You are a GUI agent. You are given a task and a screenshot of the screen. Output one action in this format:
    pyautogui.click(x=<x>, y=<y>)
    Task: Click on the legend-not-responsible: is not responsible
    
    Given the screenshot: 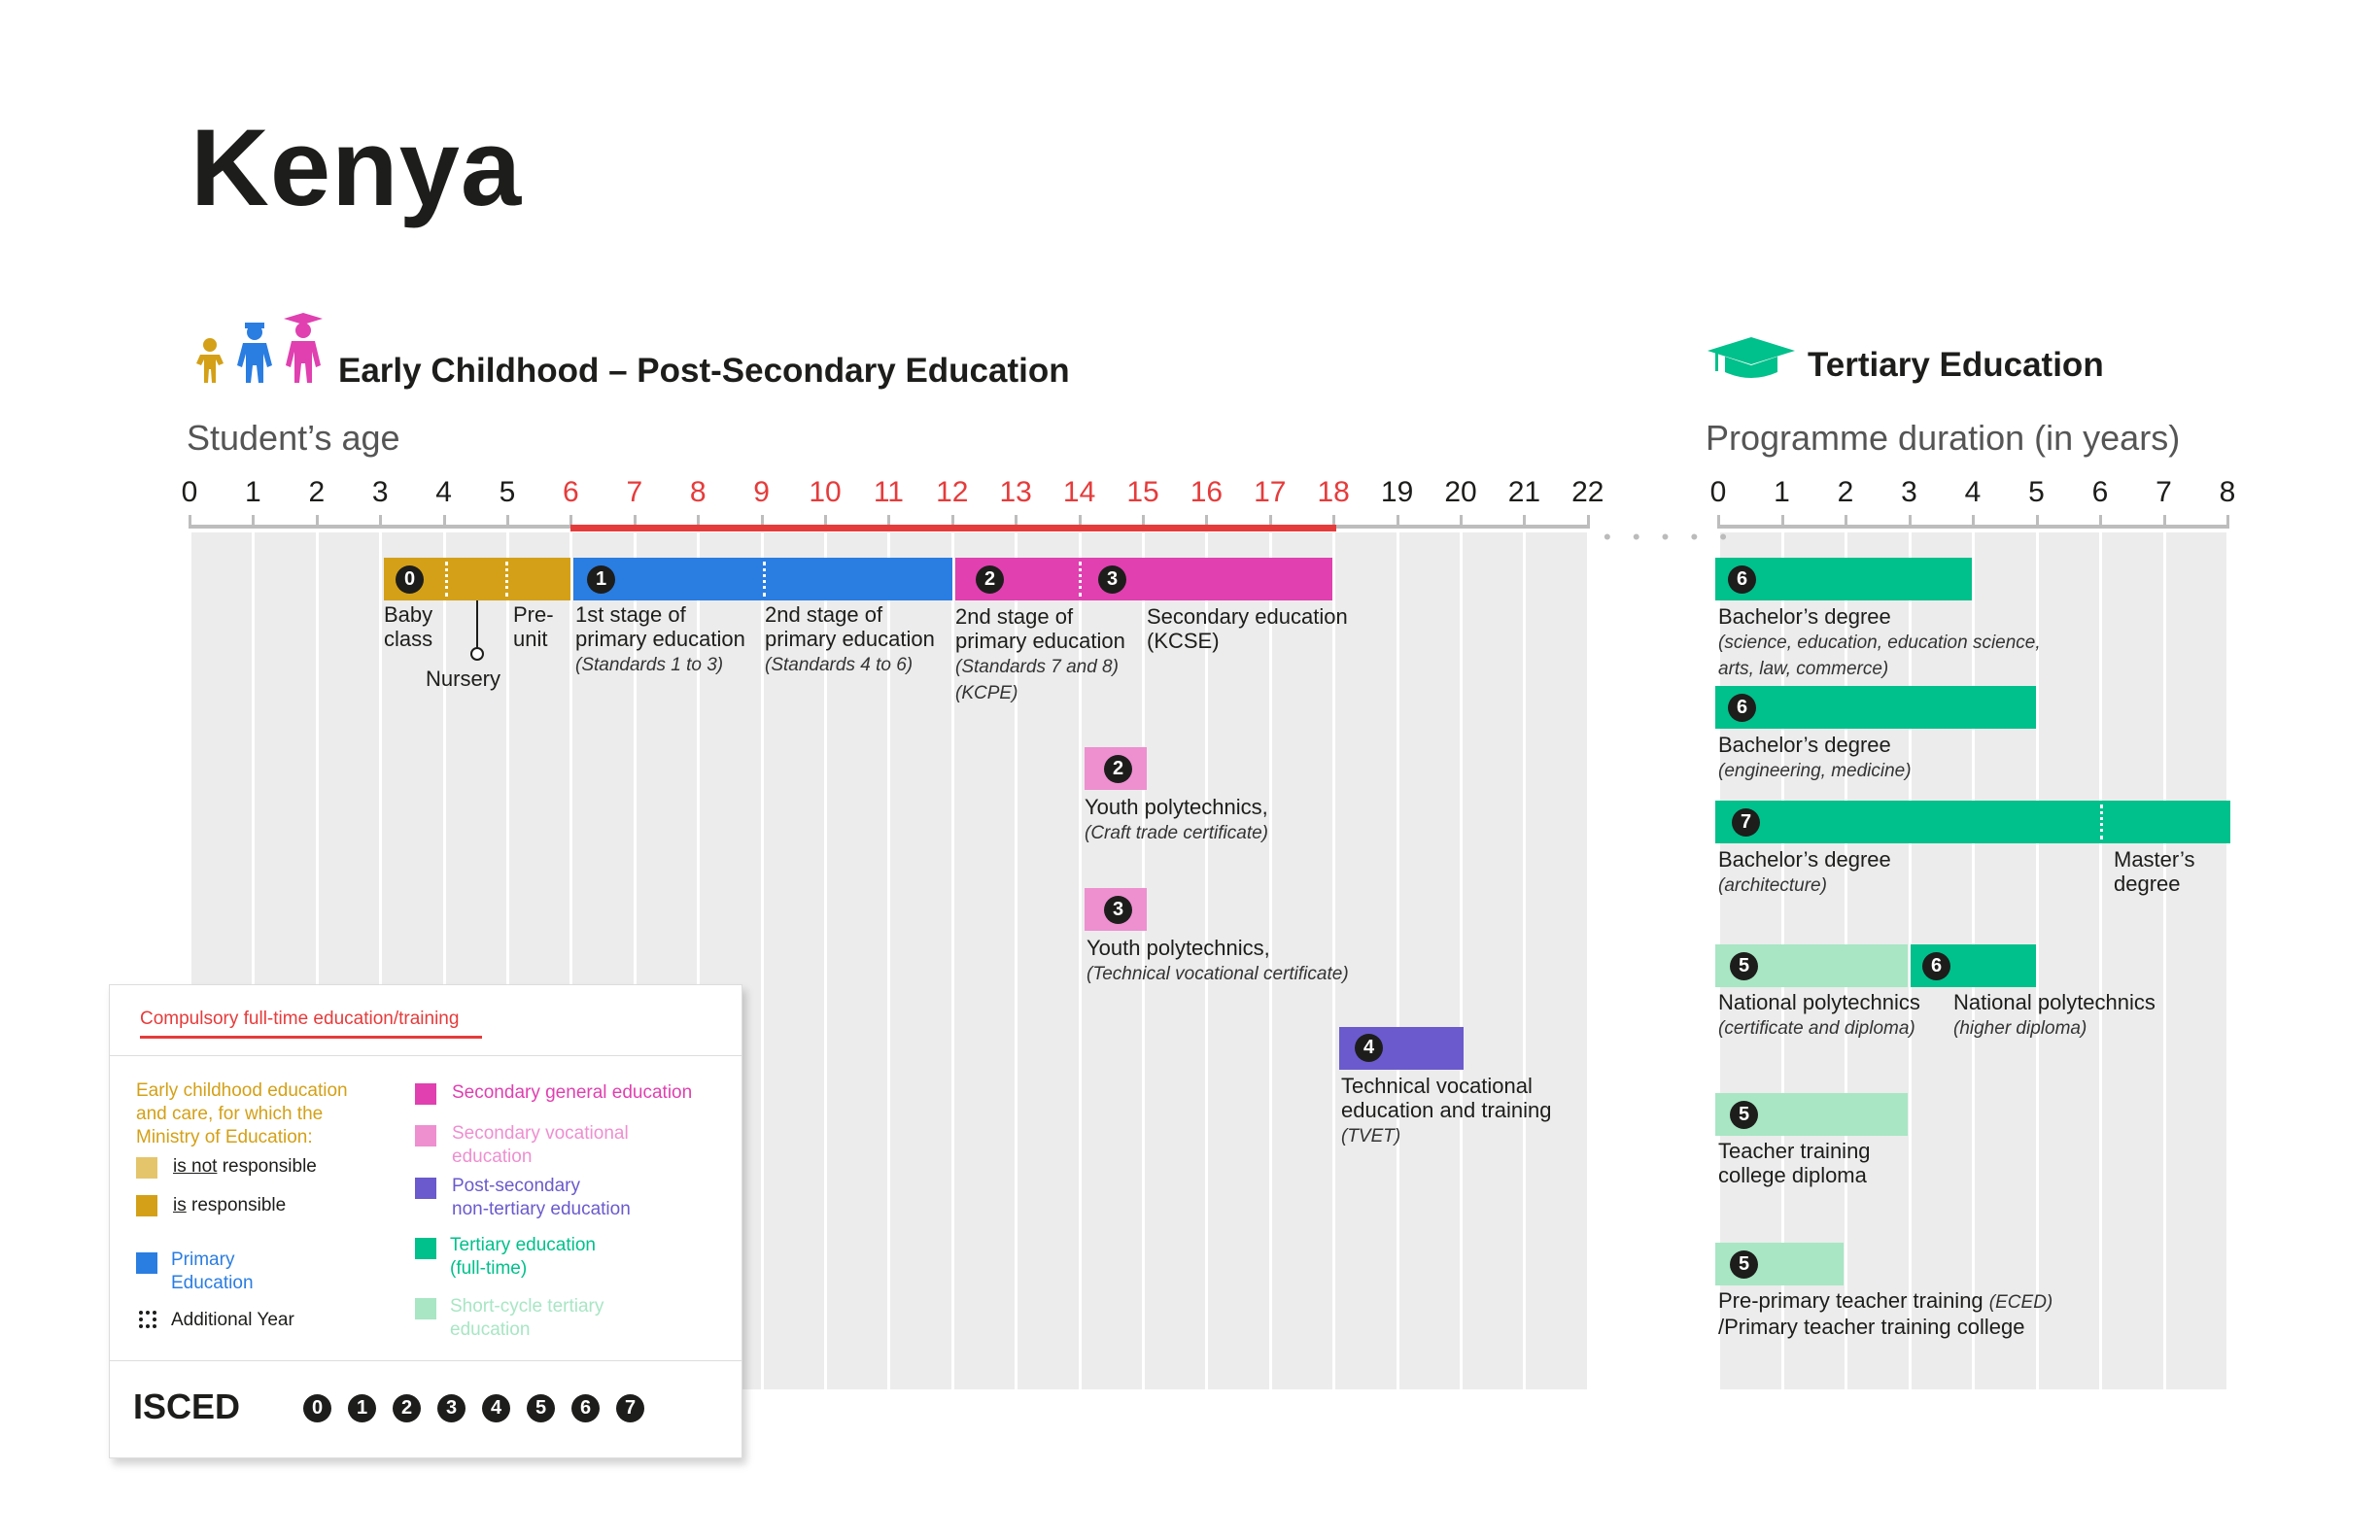 What is the action you would take?
    pyautogui.click(x=245, y=1166)
    